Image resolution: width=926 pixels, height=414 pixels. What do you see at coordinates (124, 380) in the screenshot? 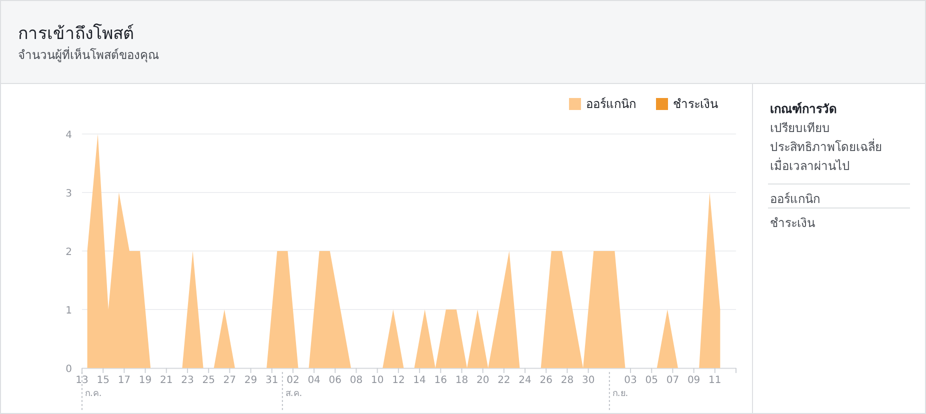
I see `x-tick-label: 17` at bounding box center [124, 380].